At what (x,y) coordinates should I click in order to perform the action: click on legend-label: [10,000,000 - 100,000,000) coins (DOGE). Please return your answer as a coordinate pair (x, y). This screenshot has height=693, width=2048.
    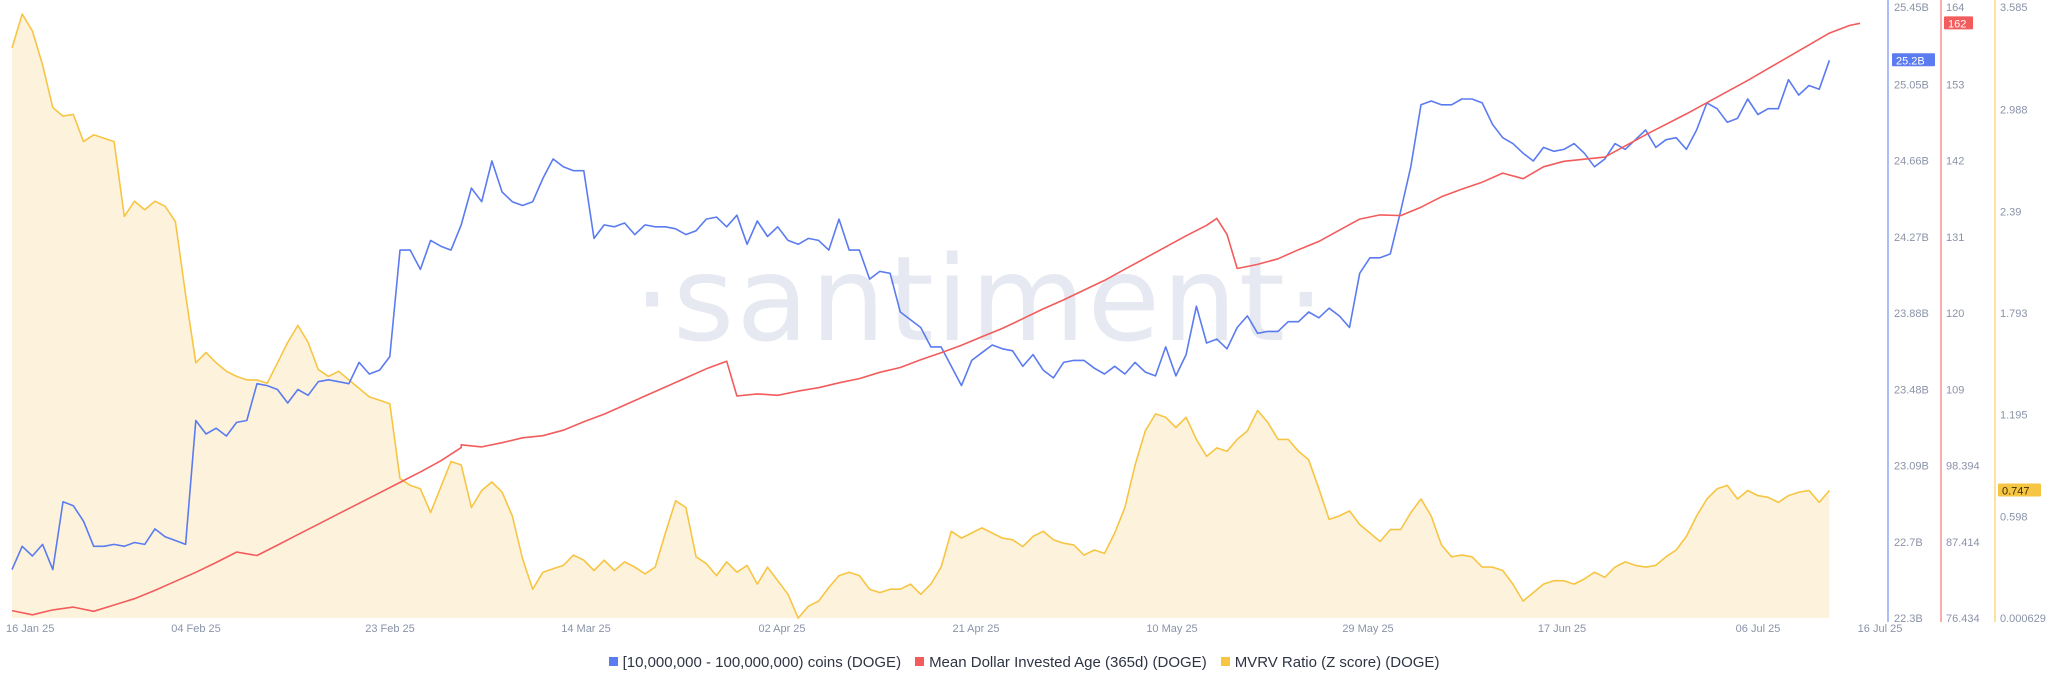
    Looking at the image, I should click on (762, 662).